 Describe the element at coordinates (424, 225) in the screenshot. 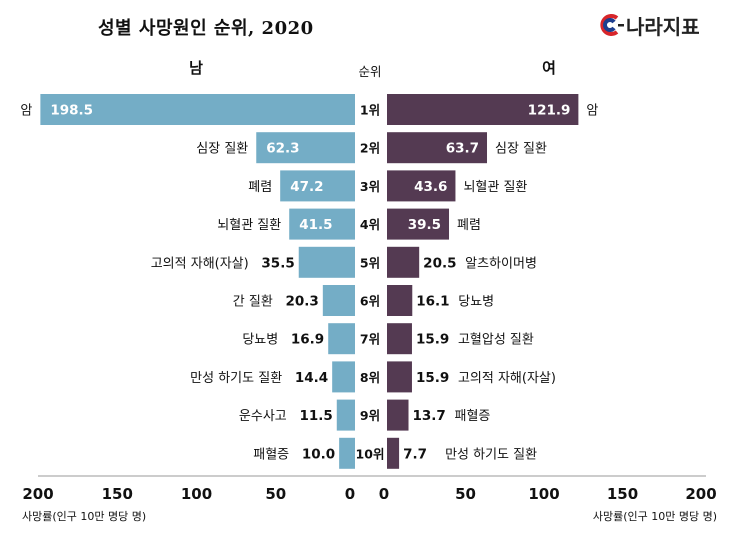

I see `female-value-label: 39.5` at that location.